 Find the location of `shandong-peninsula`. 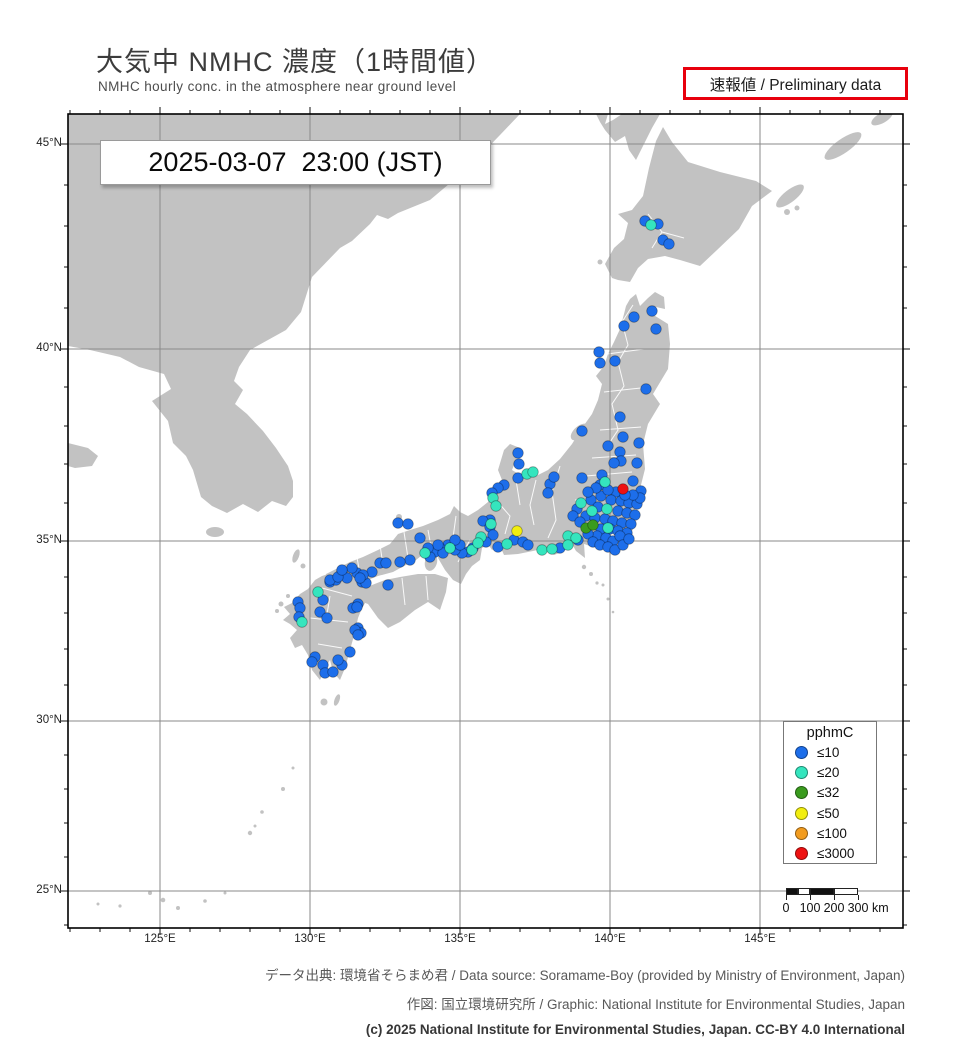

shandong-peninsula is located at coordinates (83, 455).